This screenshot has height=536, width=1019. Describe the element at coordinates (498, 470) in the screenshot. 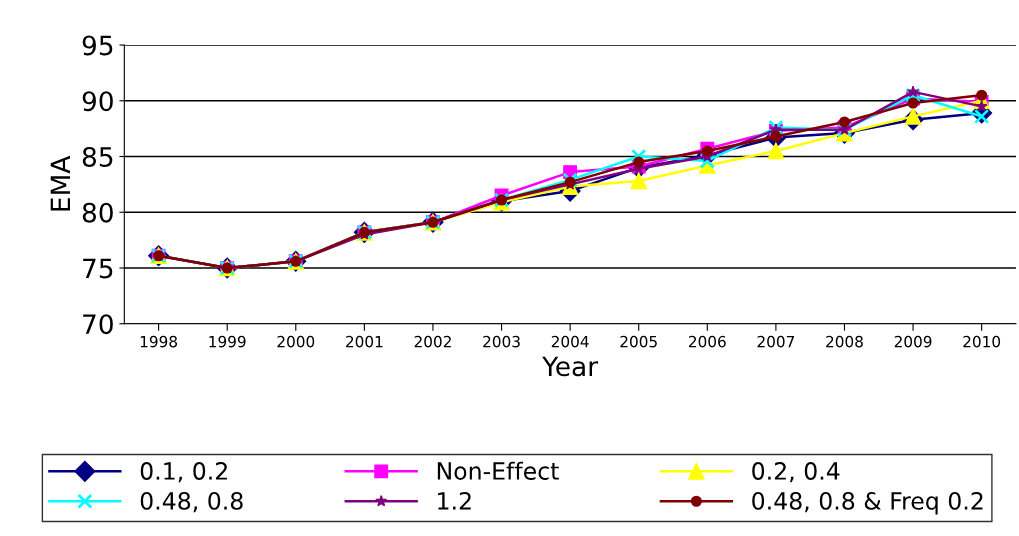

I see `legend-label: Non-Effect` at that location.